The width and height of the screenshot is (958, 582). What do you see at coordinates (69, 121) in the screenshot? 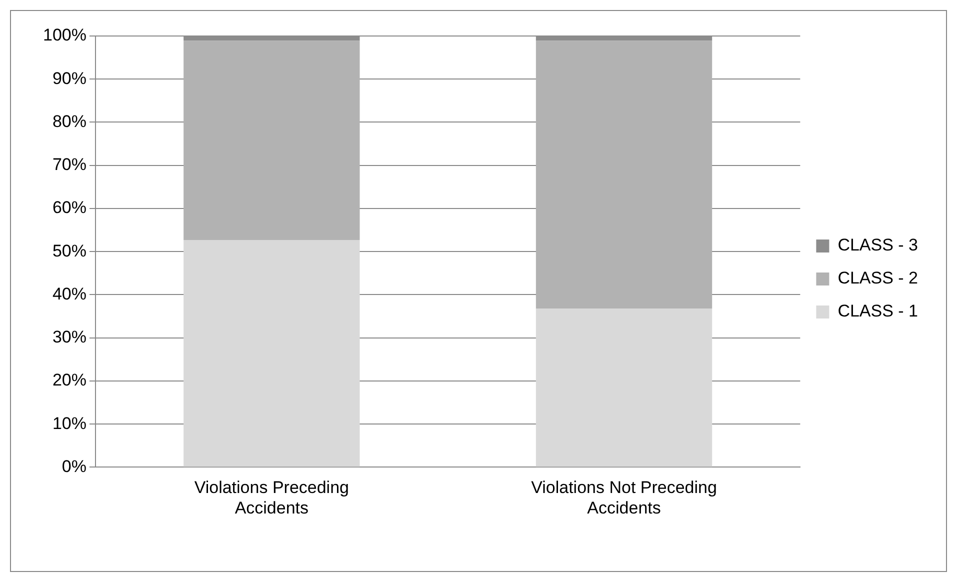
I see `y-tick-label: 80%` at bounding box center [69, 121].